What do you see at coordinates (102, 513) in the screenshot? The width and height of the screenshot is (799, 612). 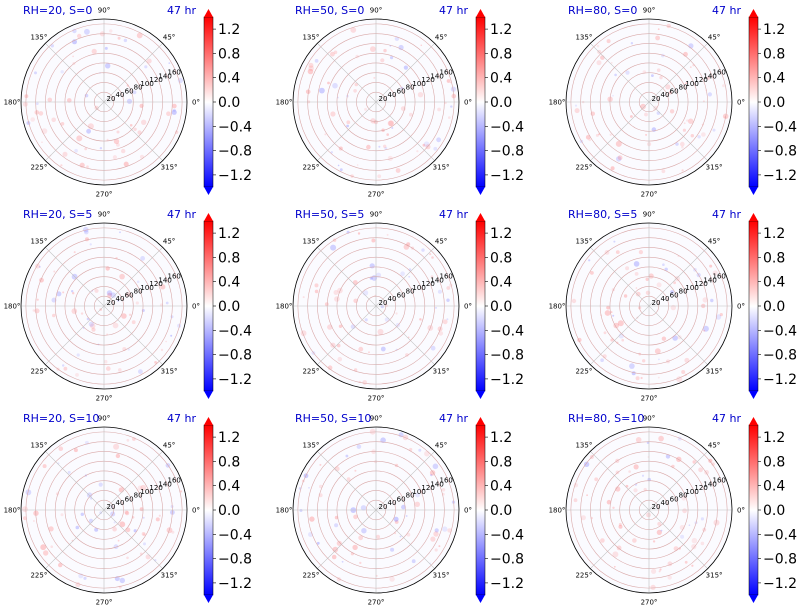 I see `field-texture` at bounding box center [102, 513].